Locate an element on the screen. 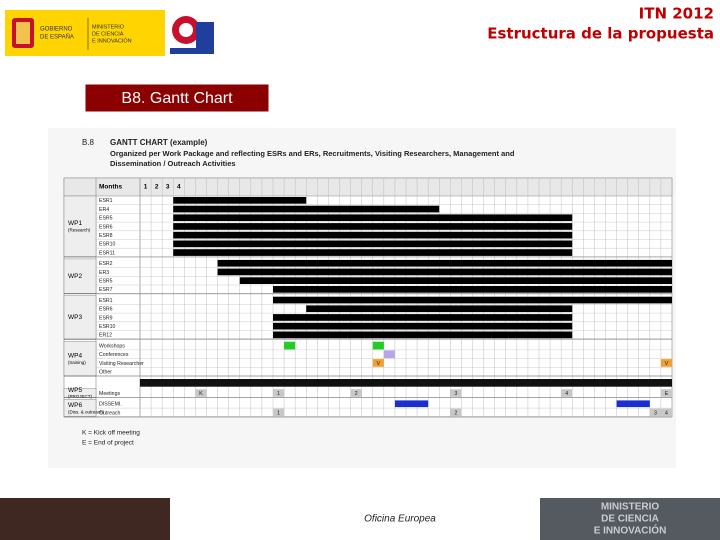 The width and height of the screenshot is (720, 540). logo-text: MINISTERIO is located at coordinates (108, 27).